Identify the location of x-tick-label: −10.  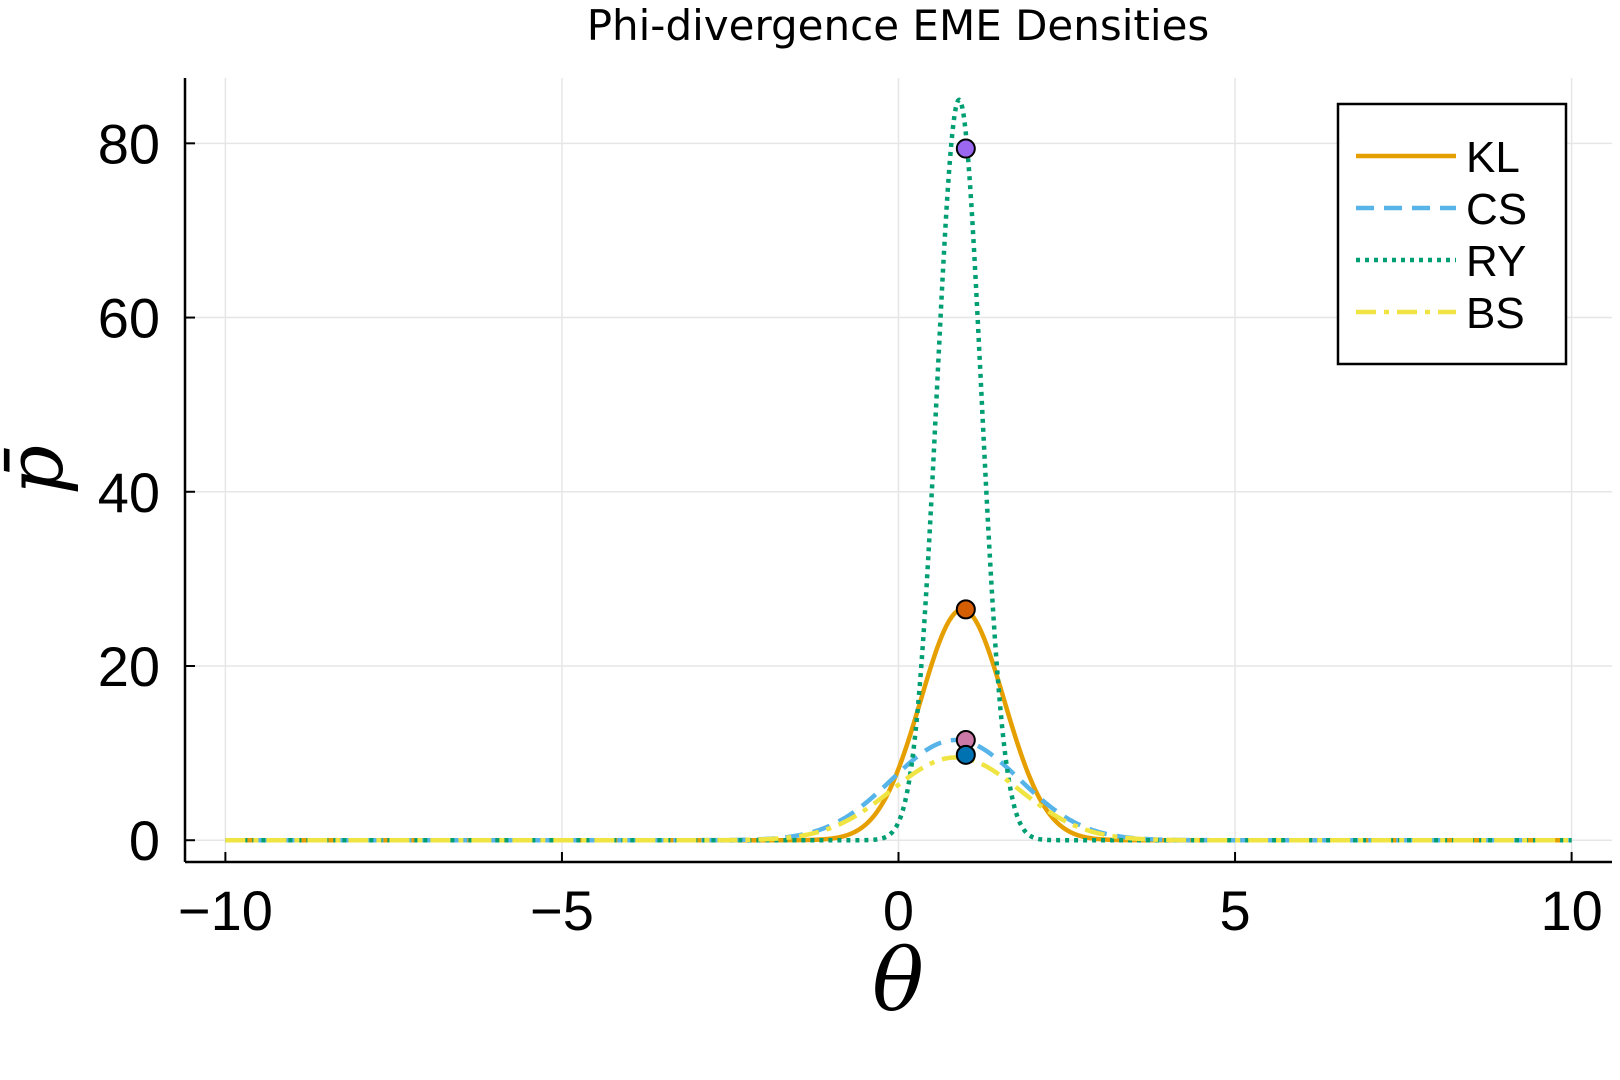
(225, 910).